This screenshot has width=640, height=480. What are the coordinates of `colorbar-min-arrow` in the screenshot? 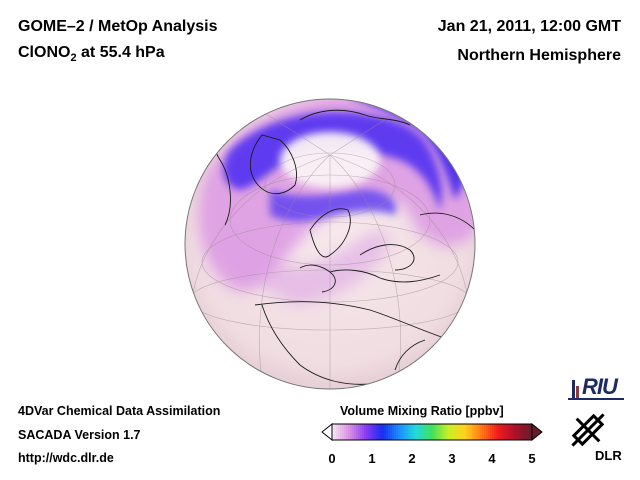 It's located at (327, 432).